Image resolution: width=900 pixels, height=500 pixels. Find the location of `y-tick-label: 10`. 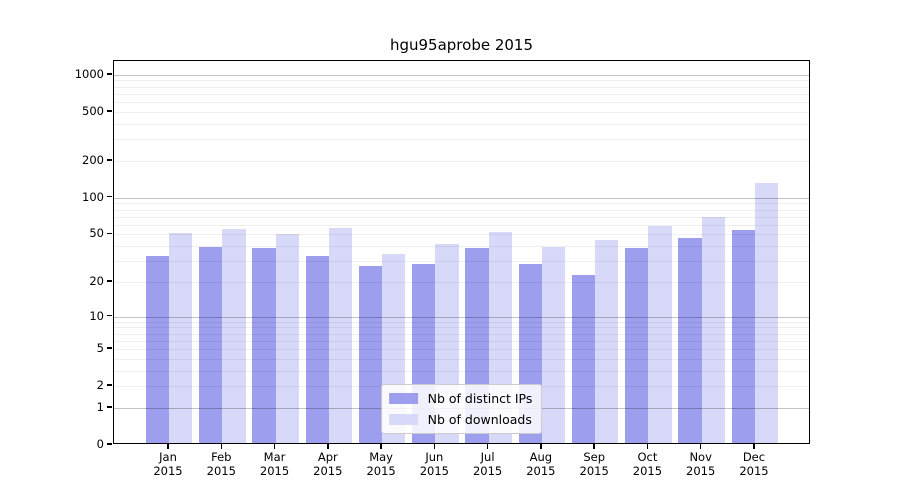

y-tick-label: 10 is located at coordinates (96, 315).